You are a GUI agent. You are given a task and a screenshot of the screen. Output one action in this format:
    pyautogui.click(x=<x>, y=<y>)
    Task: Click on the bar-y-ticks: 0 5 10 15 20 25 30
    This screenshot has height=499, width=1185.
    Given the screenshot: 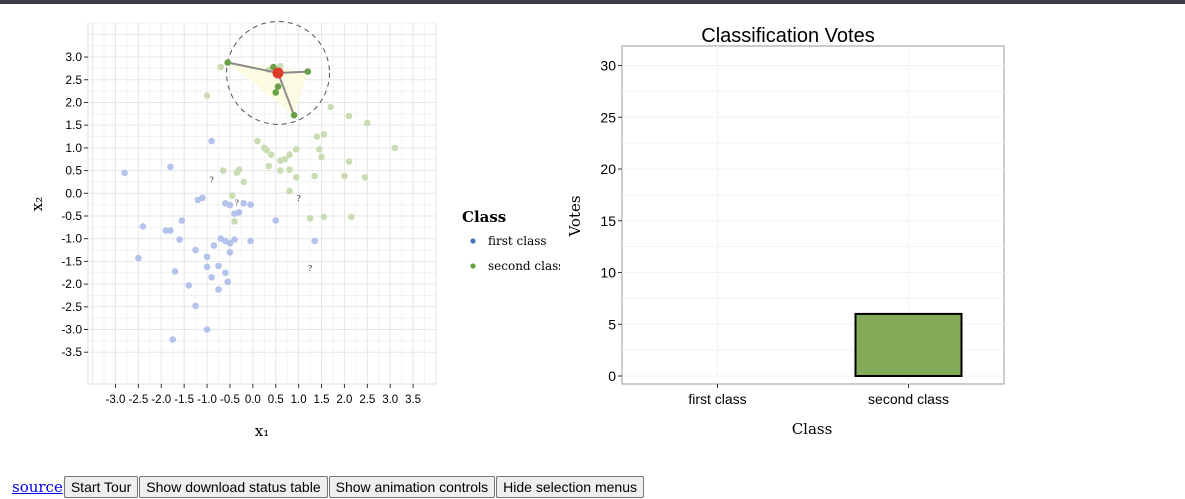 What is the action you would take?
    pyautogui.click(x=611, y=221)
    